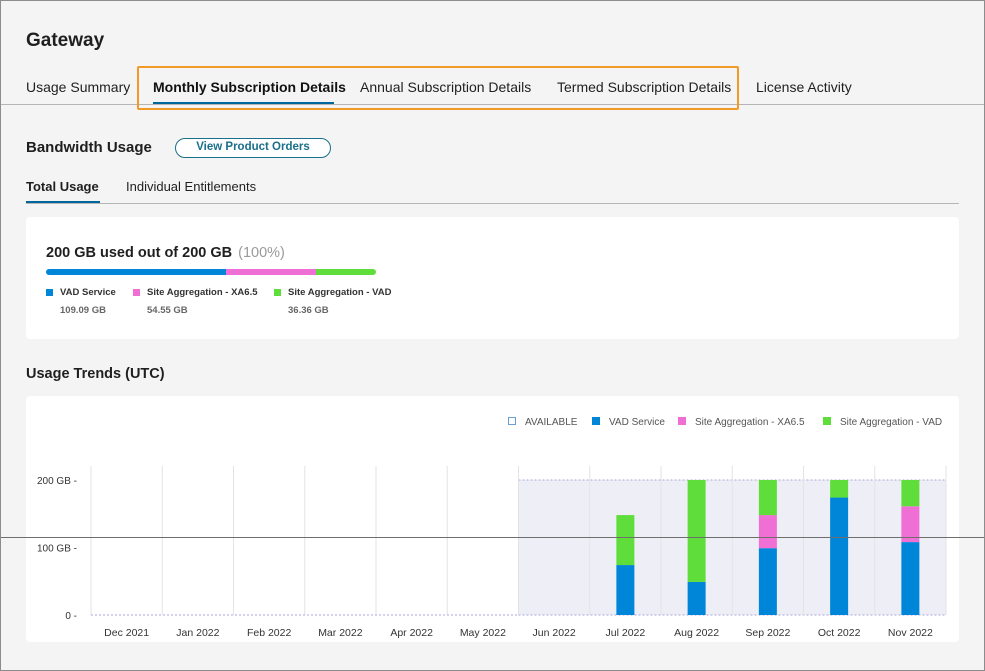 This screenshot has height=671, width=985. I want to click on y-tick-label: 100 GB -, so click(57, 549).